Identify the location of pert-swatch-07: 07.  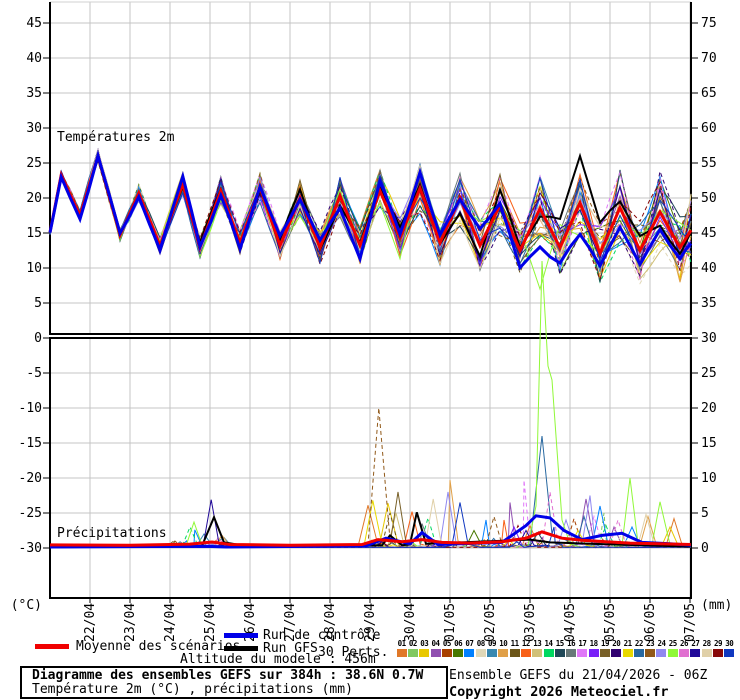
(469, 648).